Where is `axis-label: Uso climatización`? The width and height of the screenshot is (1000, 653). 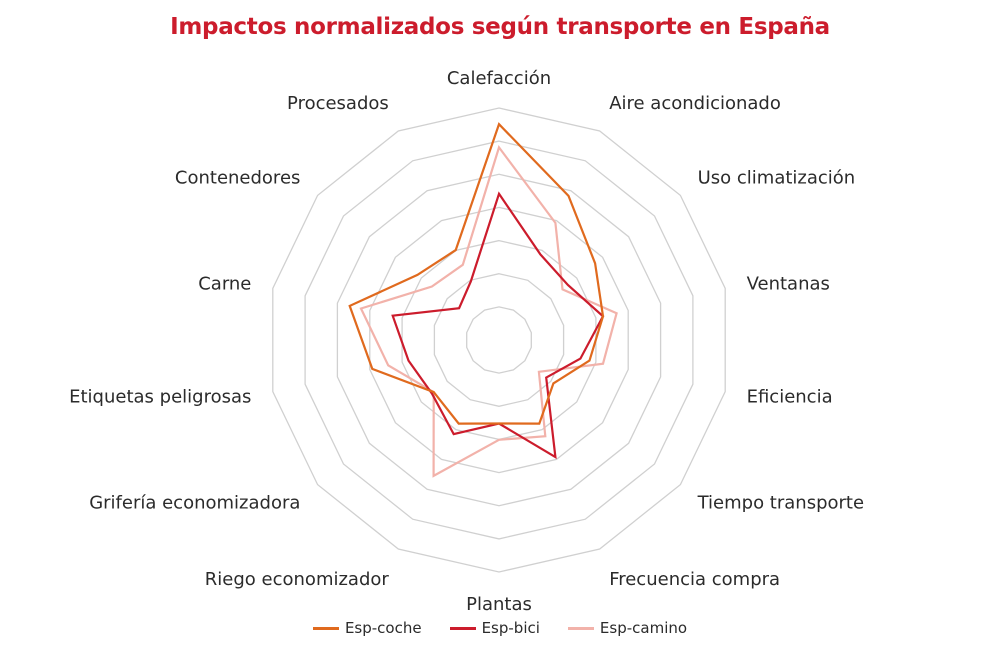
axis-label: Uso climatización is located at coordinates (777, 178).